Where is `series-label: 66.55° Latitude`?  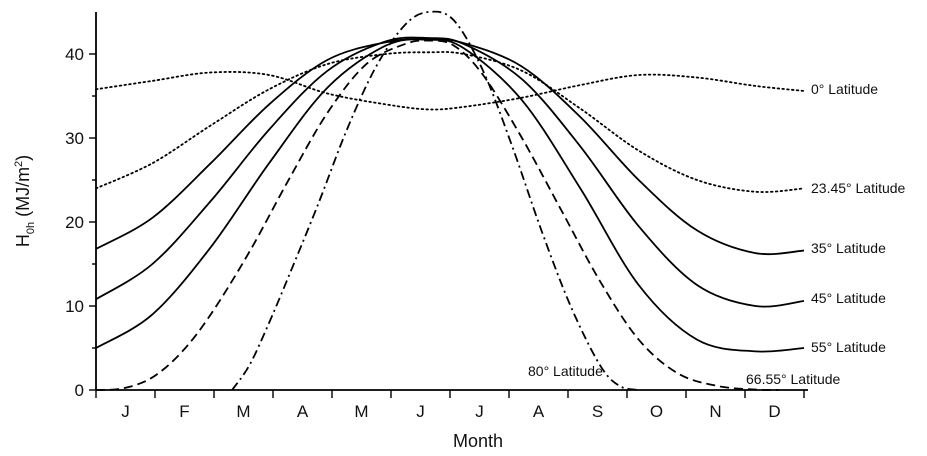
series-label: 66.55° Latitude is located at coordinates (793, 379).